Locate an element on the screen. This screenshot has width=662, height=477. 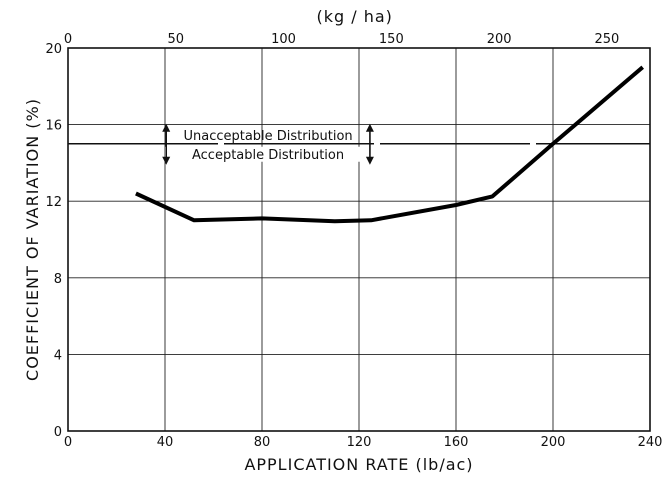
top-tick-label: 150 is located at coordinates (391, 39).